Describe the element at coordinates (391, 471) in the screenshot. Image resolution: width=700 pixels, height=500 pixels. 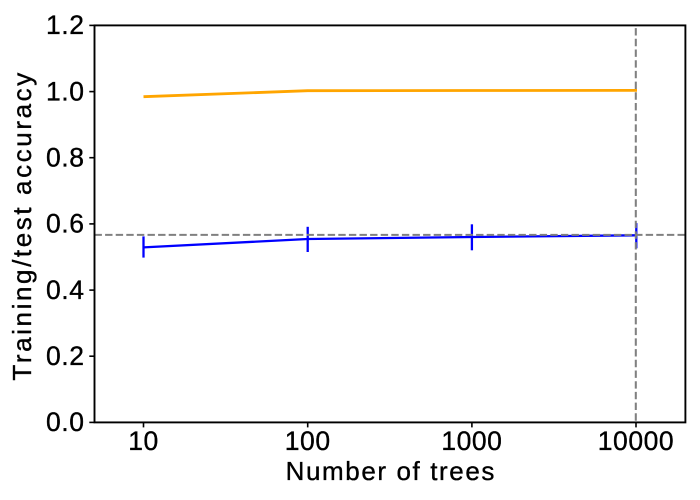
I see `svg-text: Number of trees` at that location.